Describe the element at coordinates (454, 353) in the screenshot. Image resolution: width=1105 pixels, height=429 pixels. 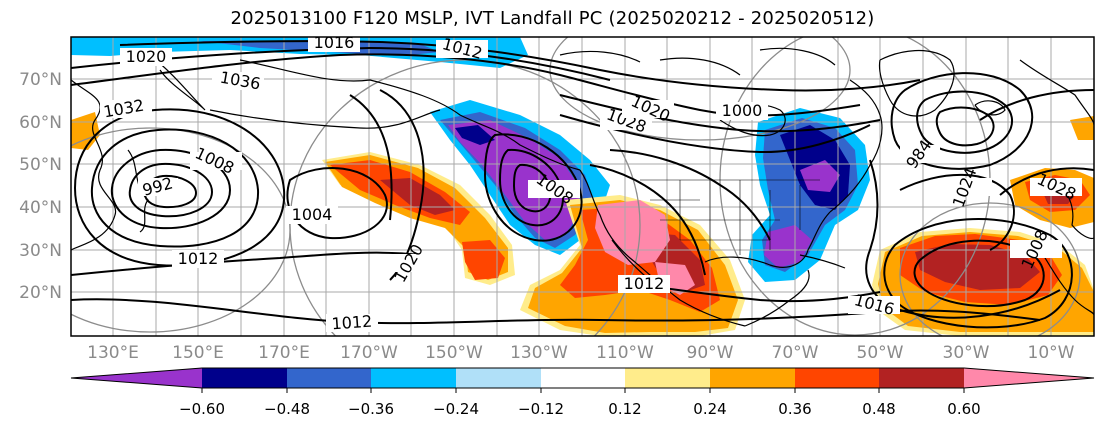
I see `lon-label: 150°W` at that location.